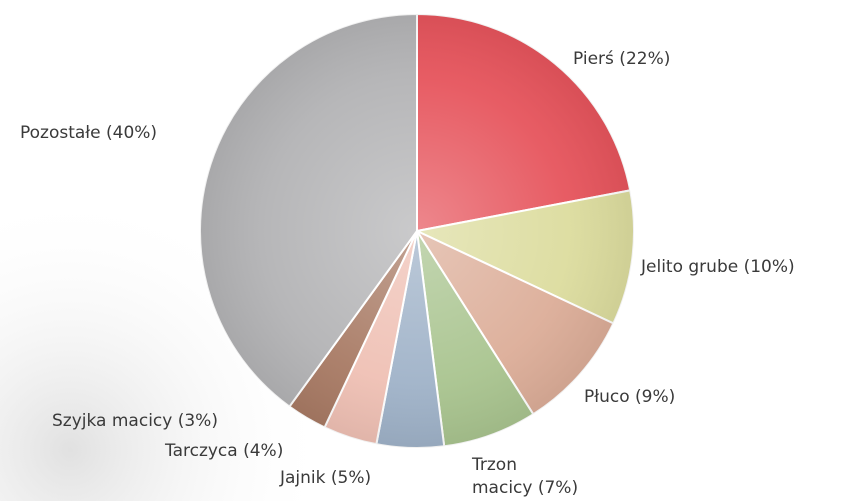 This screenshot has width=859, height=501. Describe the element at coordinates (629, 397) in the screenshot. I see `label-płuco: Płuco (9%)` at that location.